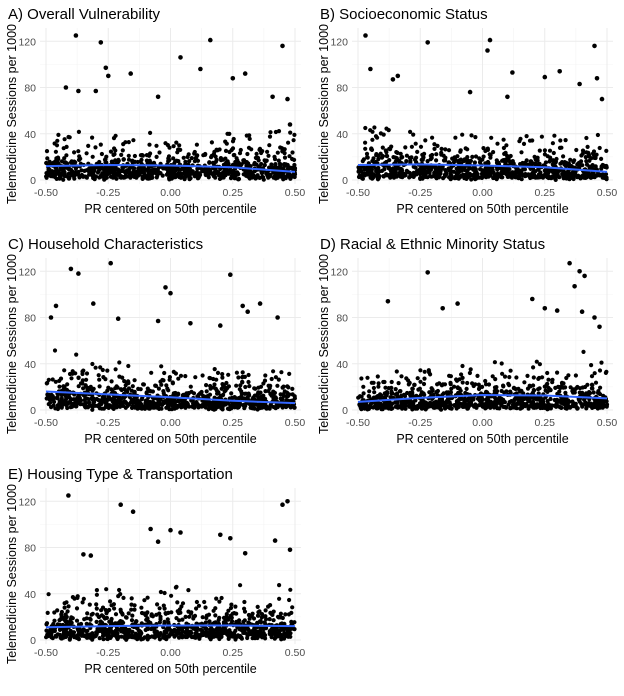 This screenshot has width=624, height=696. I want to click on x-axis-label: PR centered on 50th percentile, so click(170, 669).